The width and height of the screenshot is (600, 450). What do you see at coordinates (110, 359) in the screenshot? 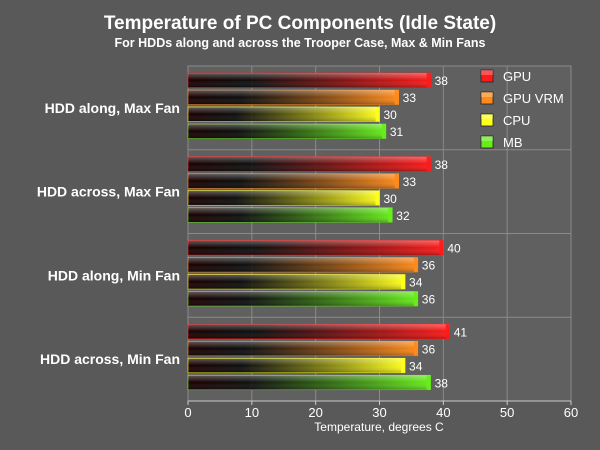
I see `category-label: HDD across, Min Fan` at bounding box center [110, 359].